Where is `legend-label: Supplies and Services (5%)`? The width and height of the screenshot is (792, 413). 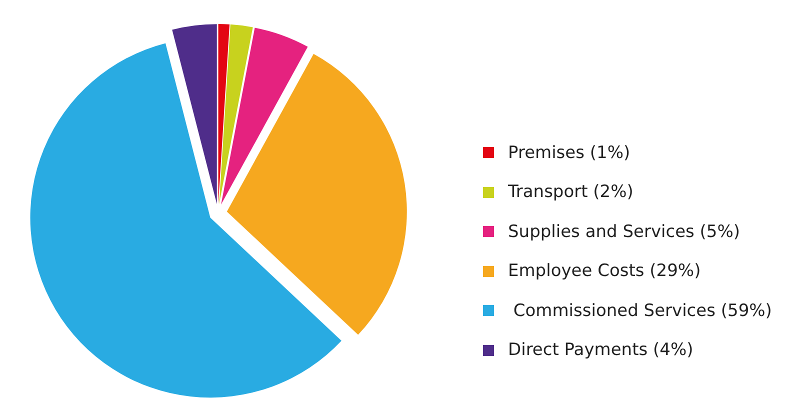 legend-label: Supplies and Services (5%) is located at coordinates (624, 232).